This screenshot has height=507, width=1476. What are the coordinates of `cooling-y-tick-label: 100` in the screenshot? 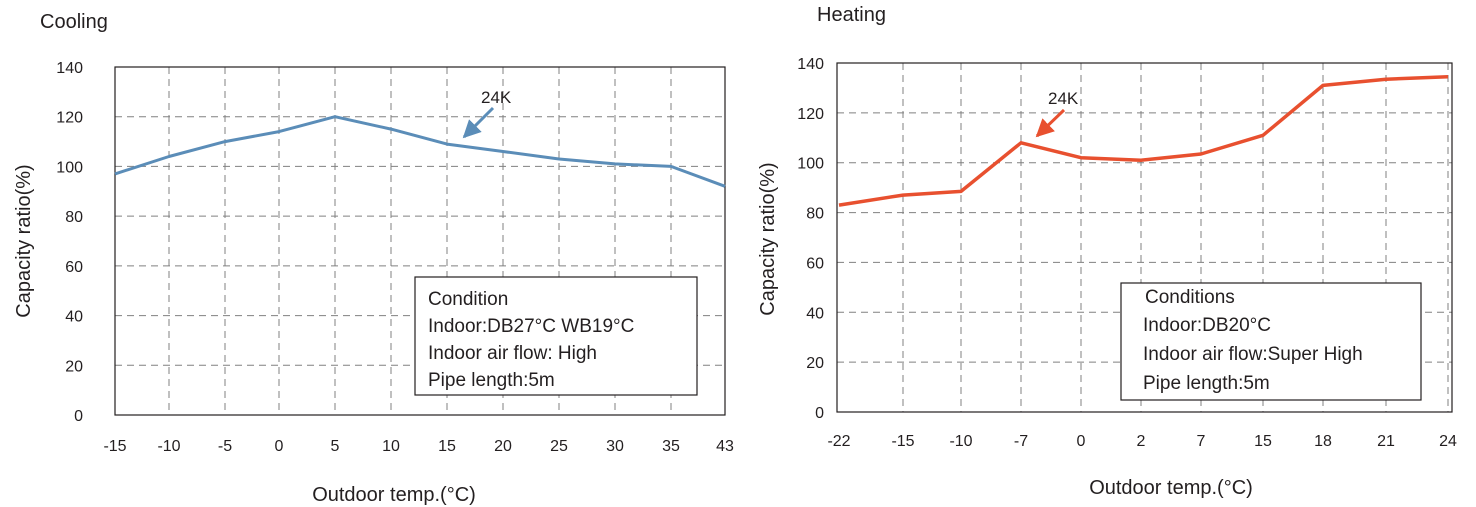 It's located at (69, 167).